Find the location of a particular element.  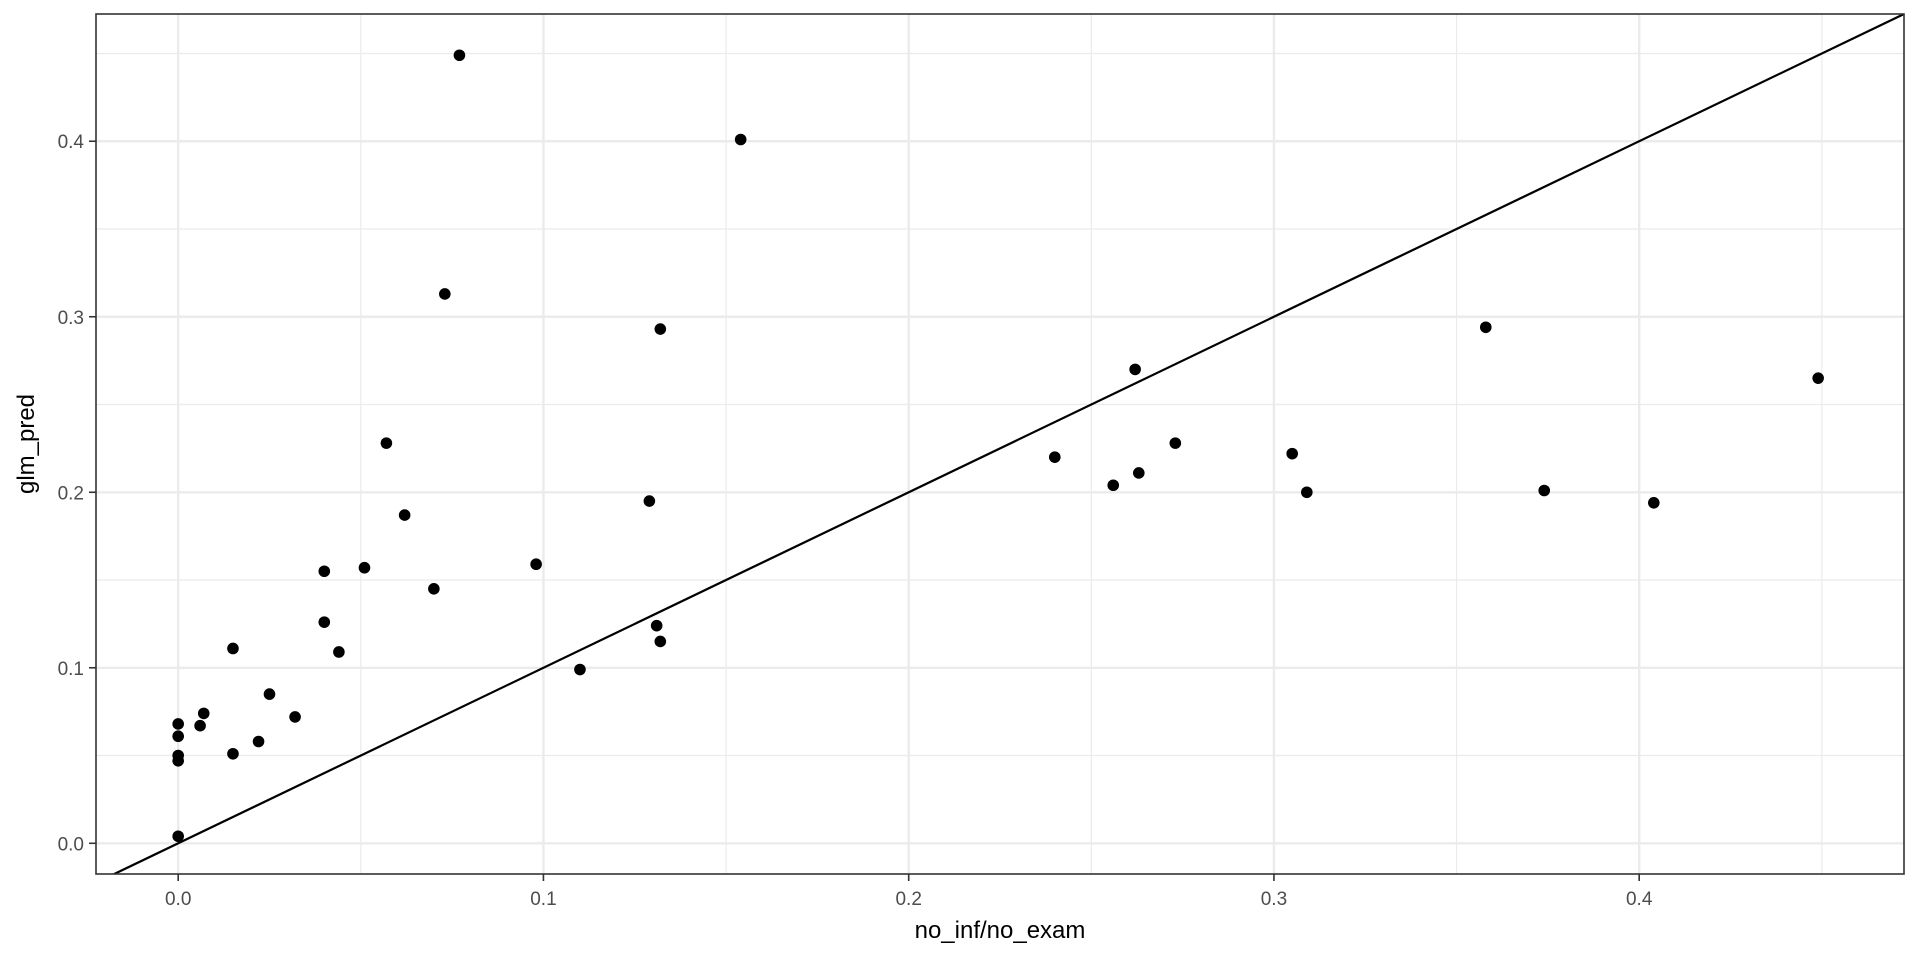

y-tick-label: 0.2 is located at coordinates (71, 493).